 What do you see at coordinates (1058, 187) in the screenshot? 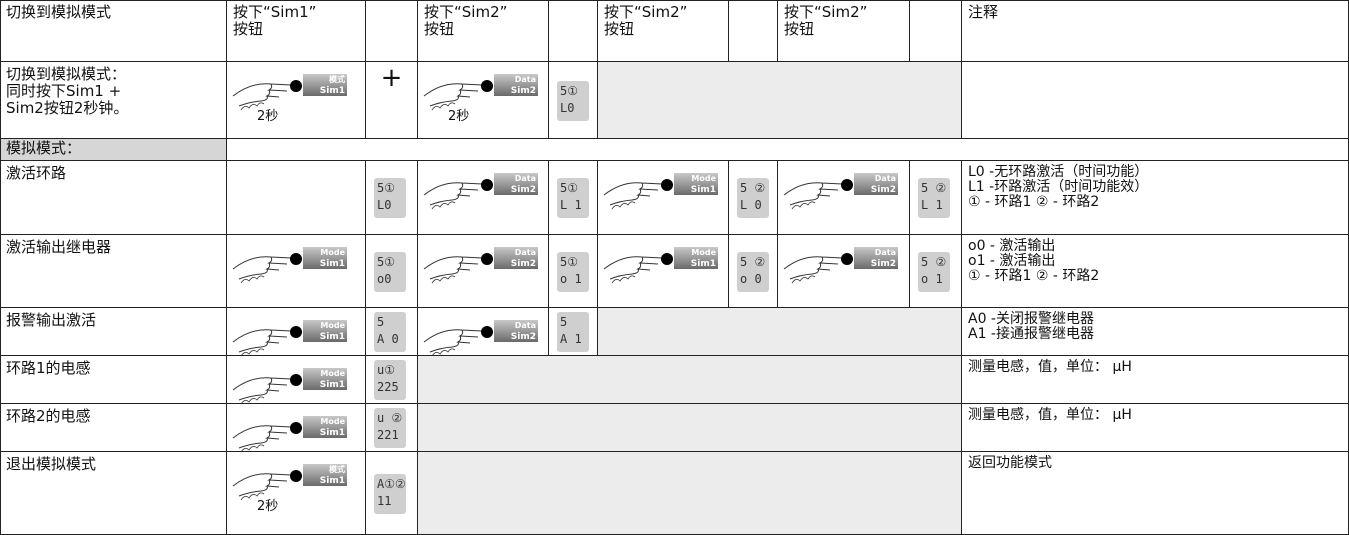
I see `note-line: L1 -环路激活（时间功能效）` at bounding box center [1058, 187].